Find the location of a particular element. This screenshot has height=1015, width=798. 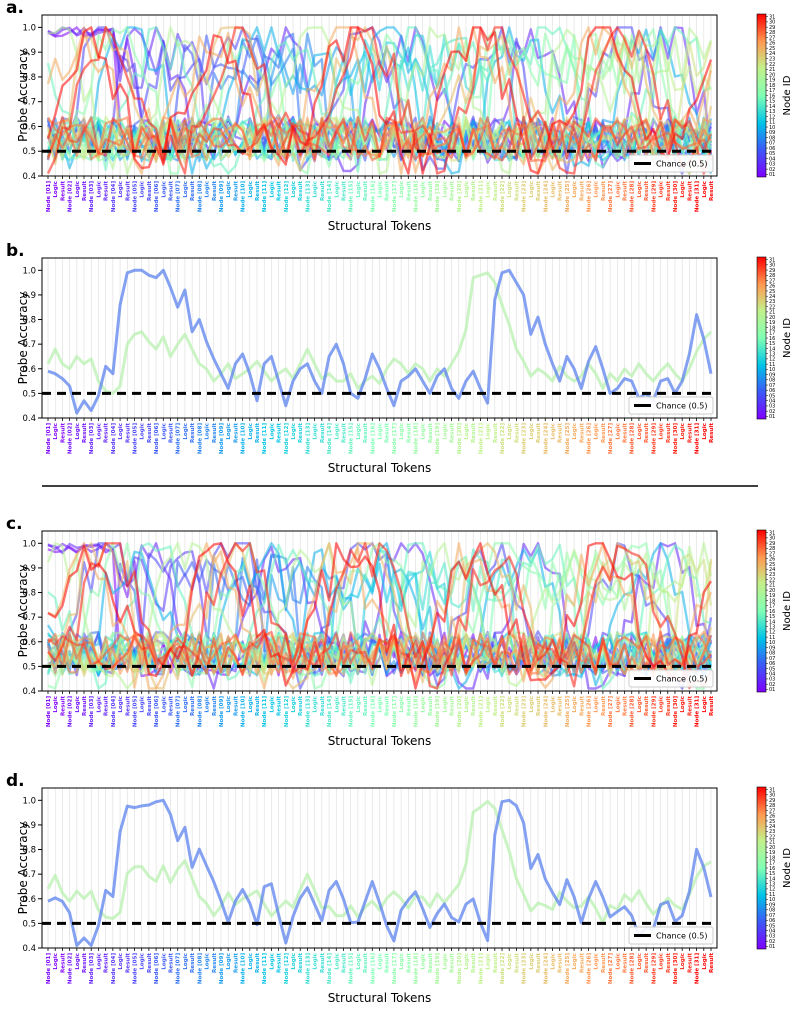

x-tick-label: Node [25] is located at coordinates (568, 439).